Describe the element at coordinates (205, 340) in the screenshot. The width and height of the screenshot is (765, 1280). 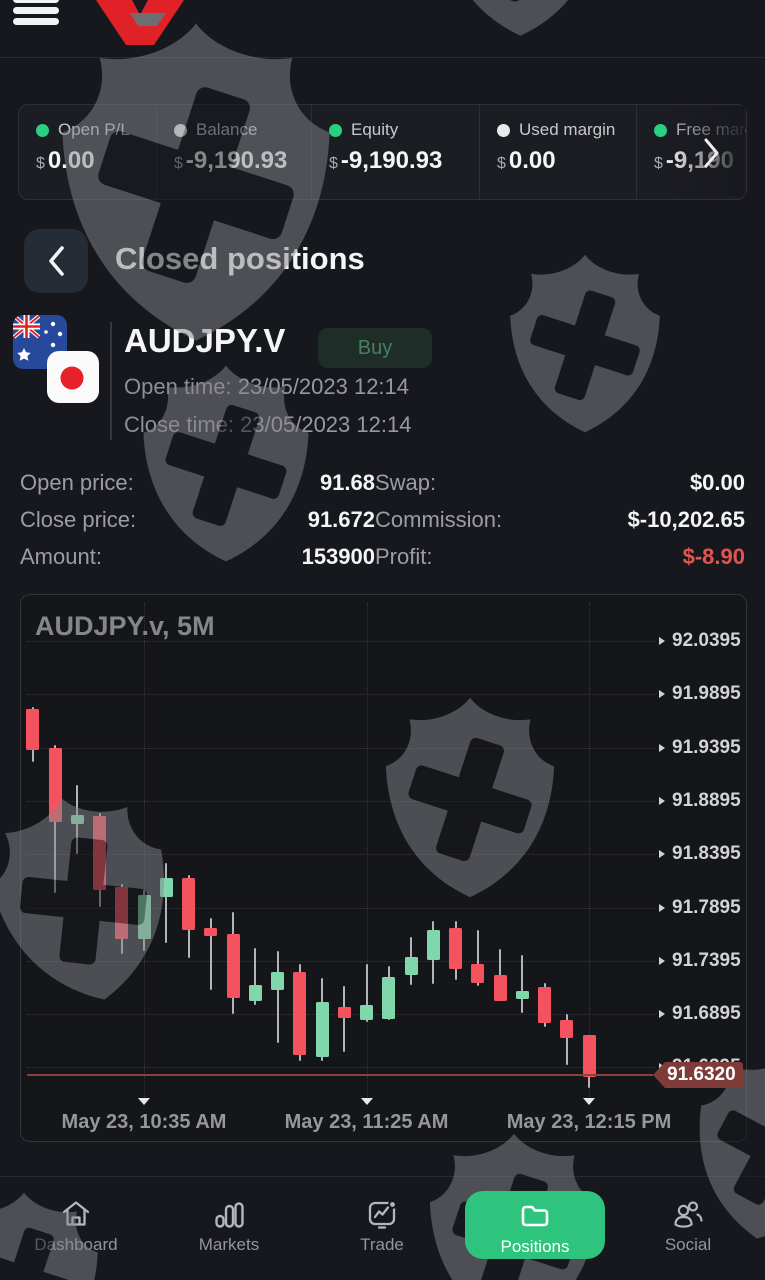
I see `position-symbol: AUDJPY.V` at that location.